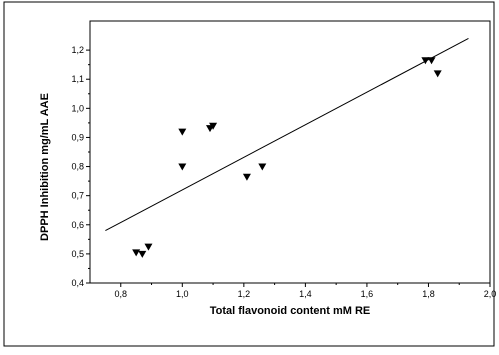 Image resolution: width=499 pixels, height=355 pixels. What do you see at coordinates (77, 50) in the screenshot?
I see `y-tick-label: 1,2` at bounding box center [77, 50].